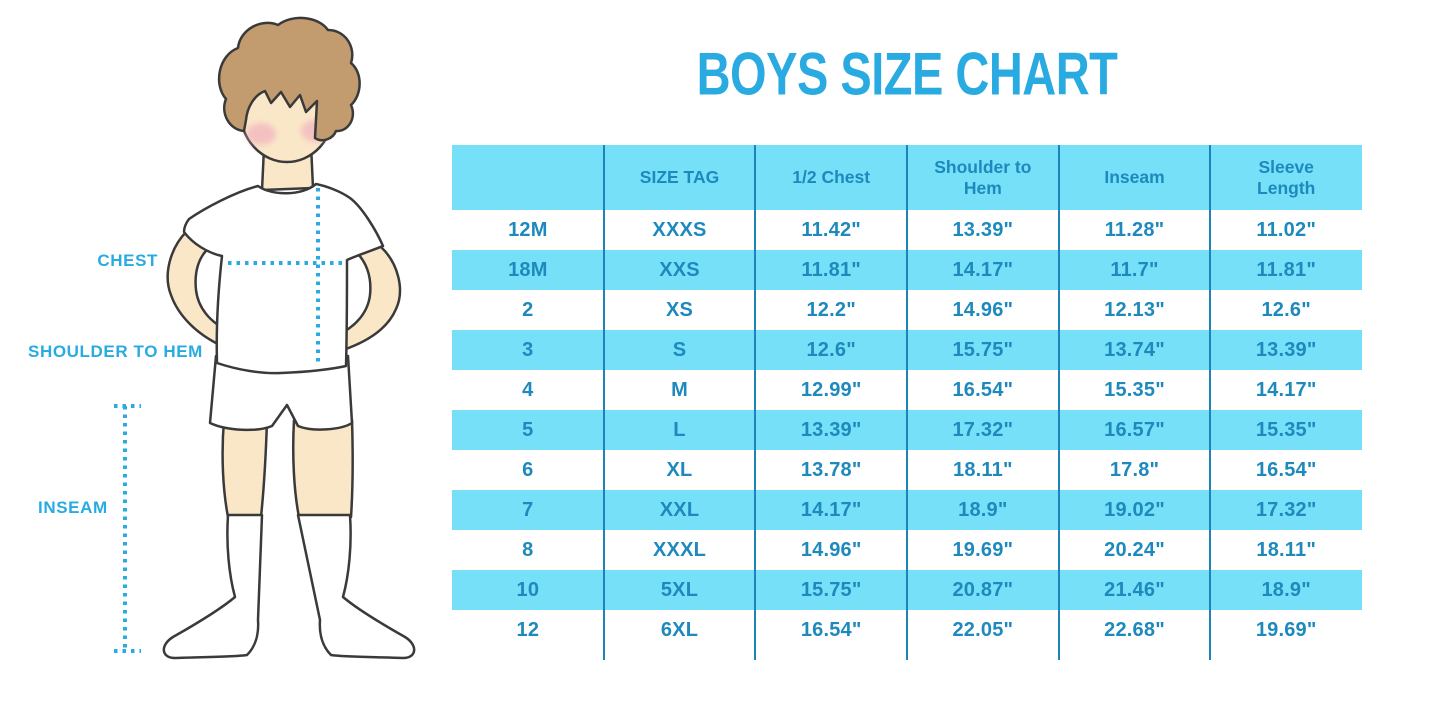 The image size is (1445, 728). Describe the element at coordinates (679, 469) in the screenshot. I see `measurement-cell: XL` at that location.